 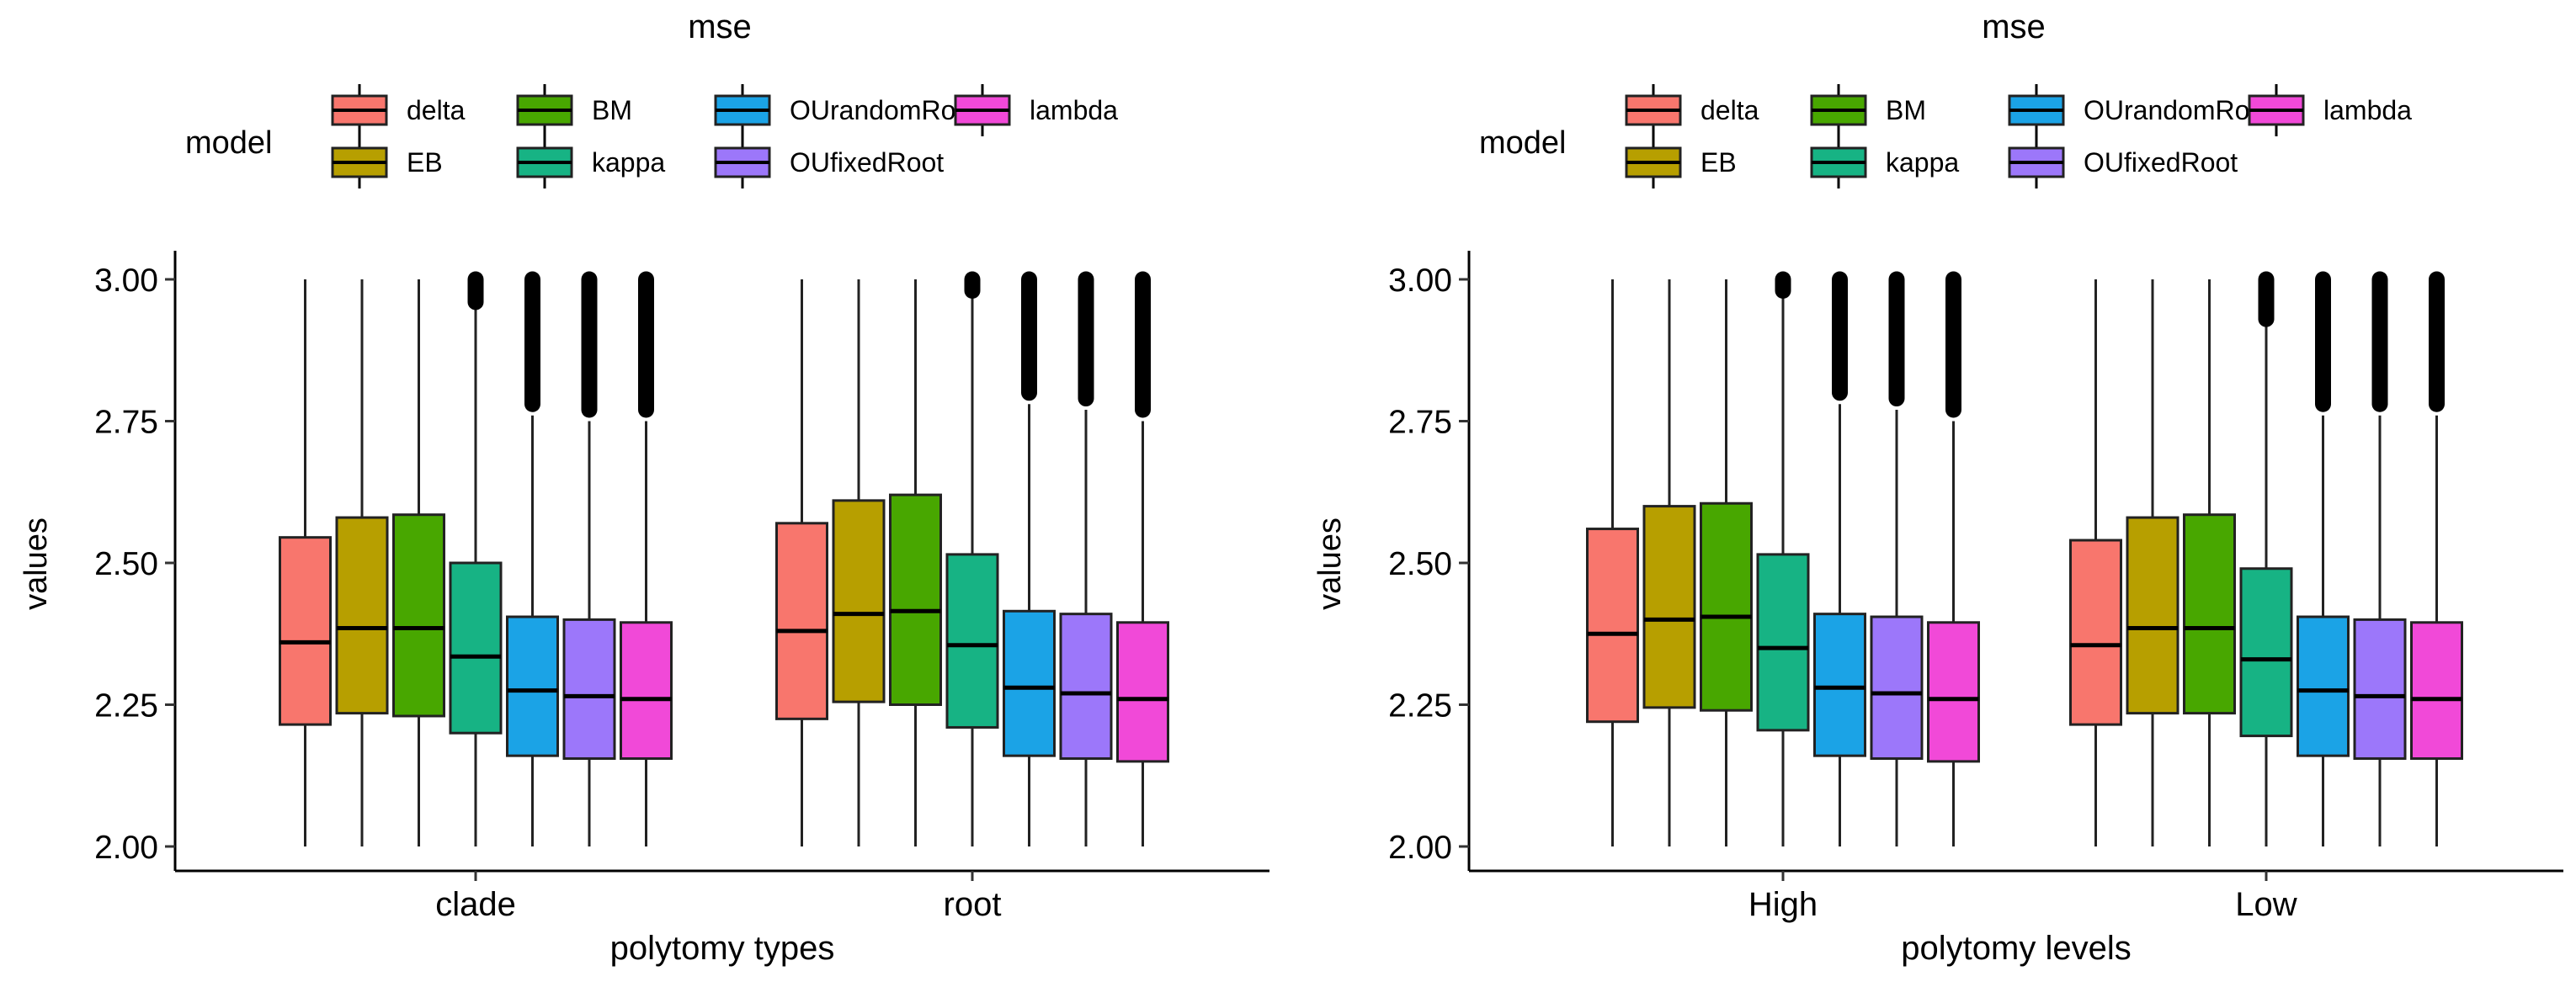 What do you see at coordinates (418, 563) in the screenshot?
I see `box-BM-clade` at bounding box center [418, 563].